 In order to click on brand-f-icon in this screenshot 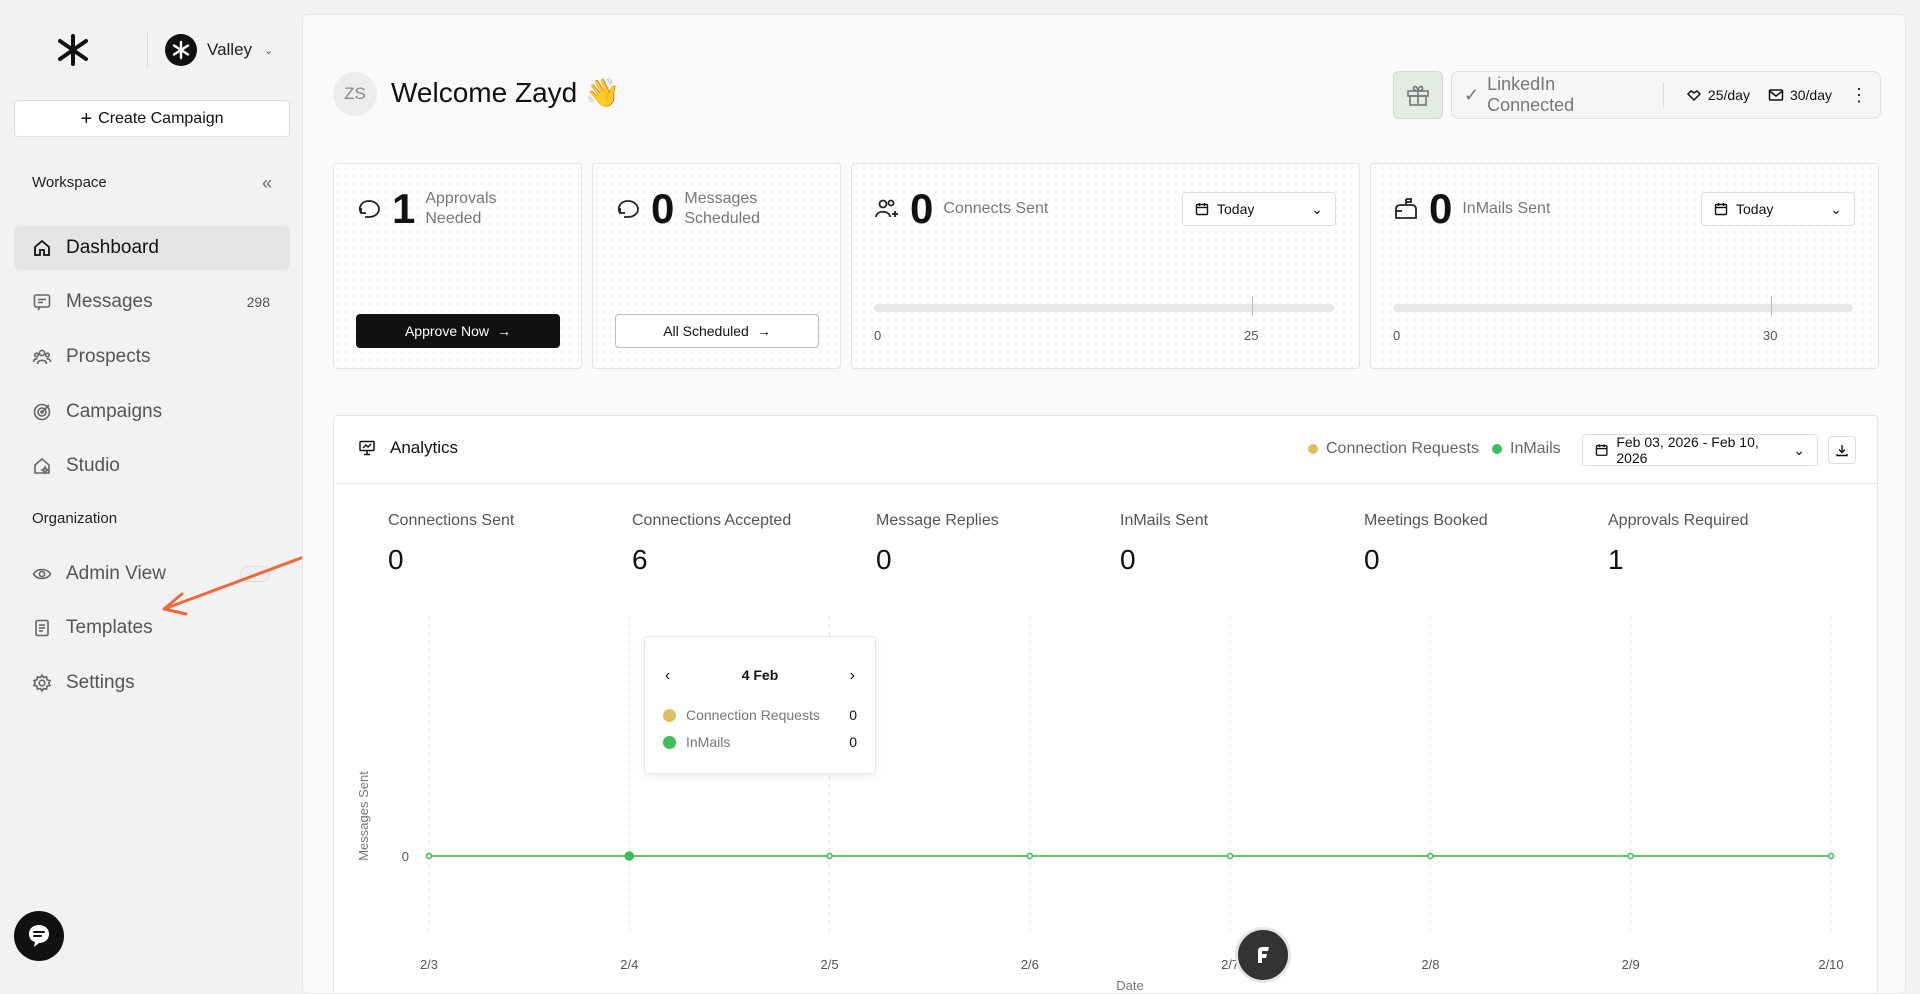, I will do `click(1263, 955)`.